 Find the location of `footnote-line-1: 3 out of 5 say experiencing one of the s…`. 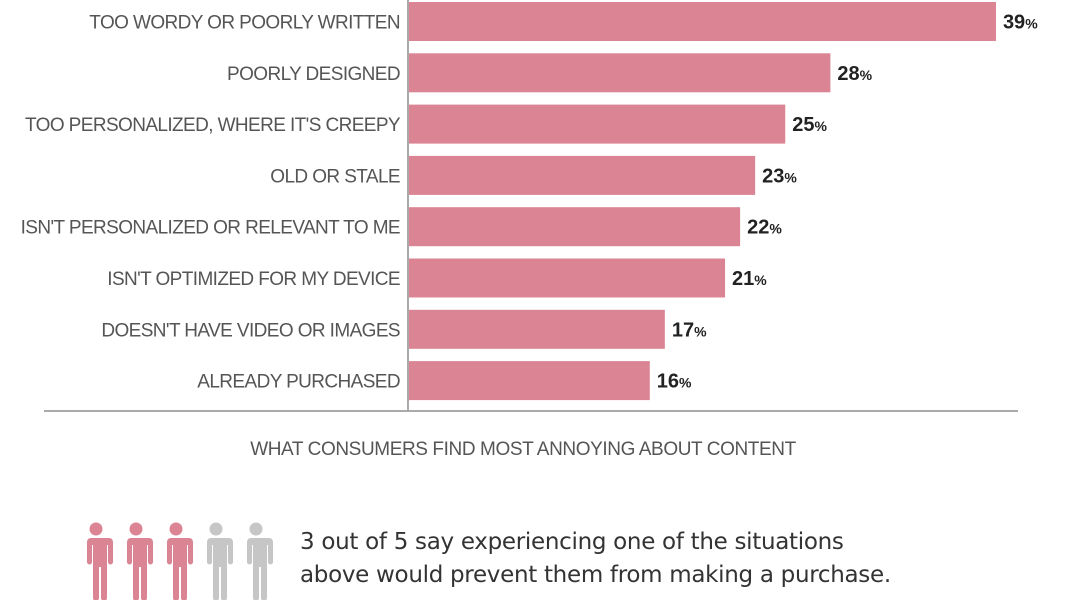

footnote-line-1: 3 out of 5 say experiencing one of the s… is located at coordinates (572, 542).